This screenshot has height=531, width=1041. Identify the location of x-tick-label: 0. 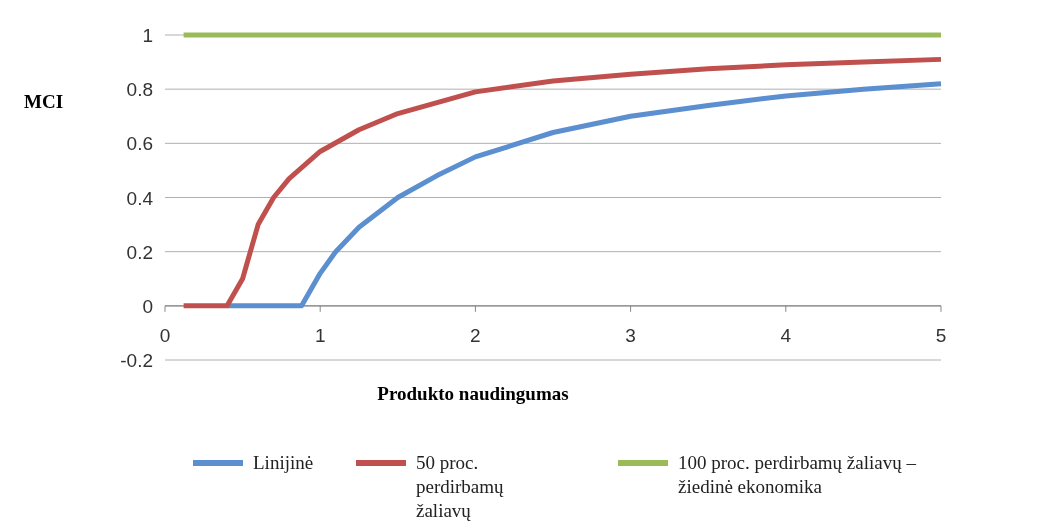
(165, 335).